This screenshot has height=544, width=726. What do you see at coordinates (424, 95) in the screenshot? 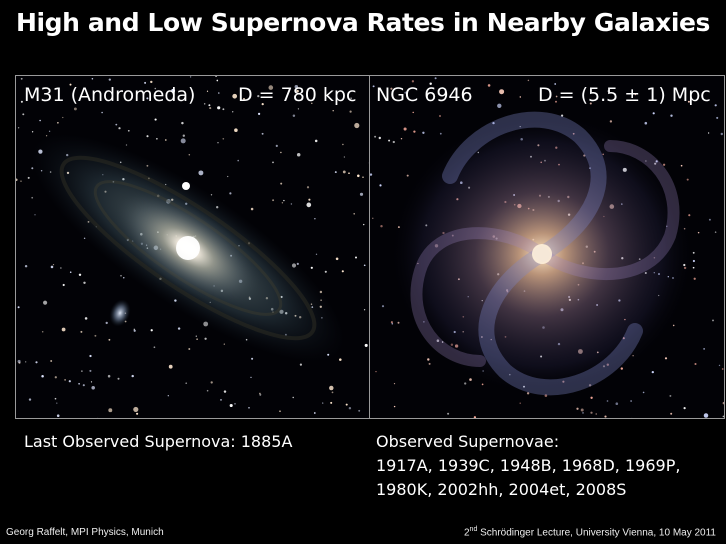
I see `ngc6946-name-label: NGC 6946` at bounding box center [424, 95].